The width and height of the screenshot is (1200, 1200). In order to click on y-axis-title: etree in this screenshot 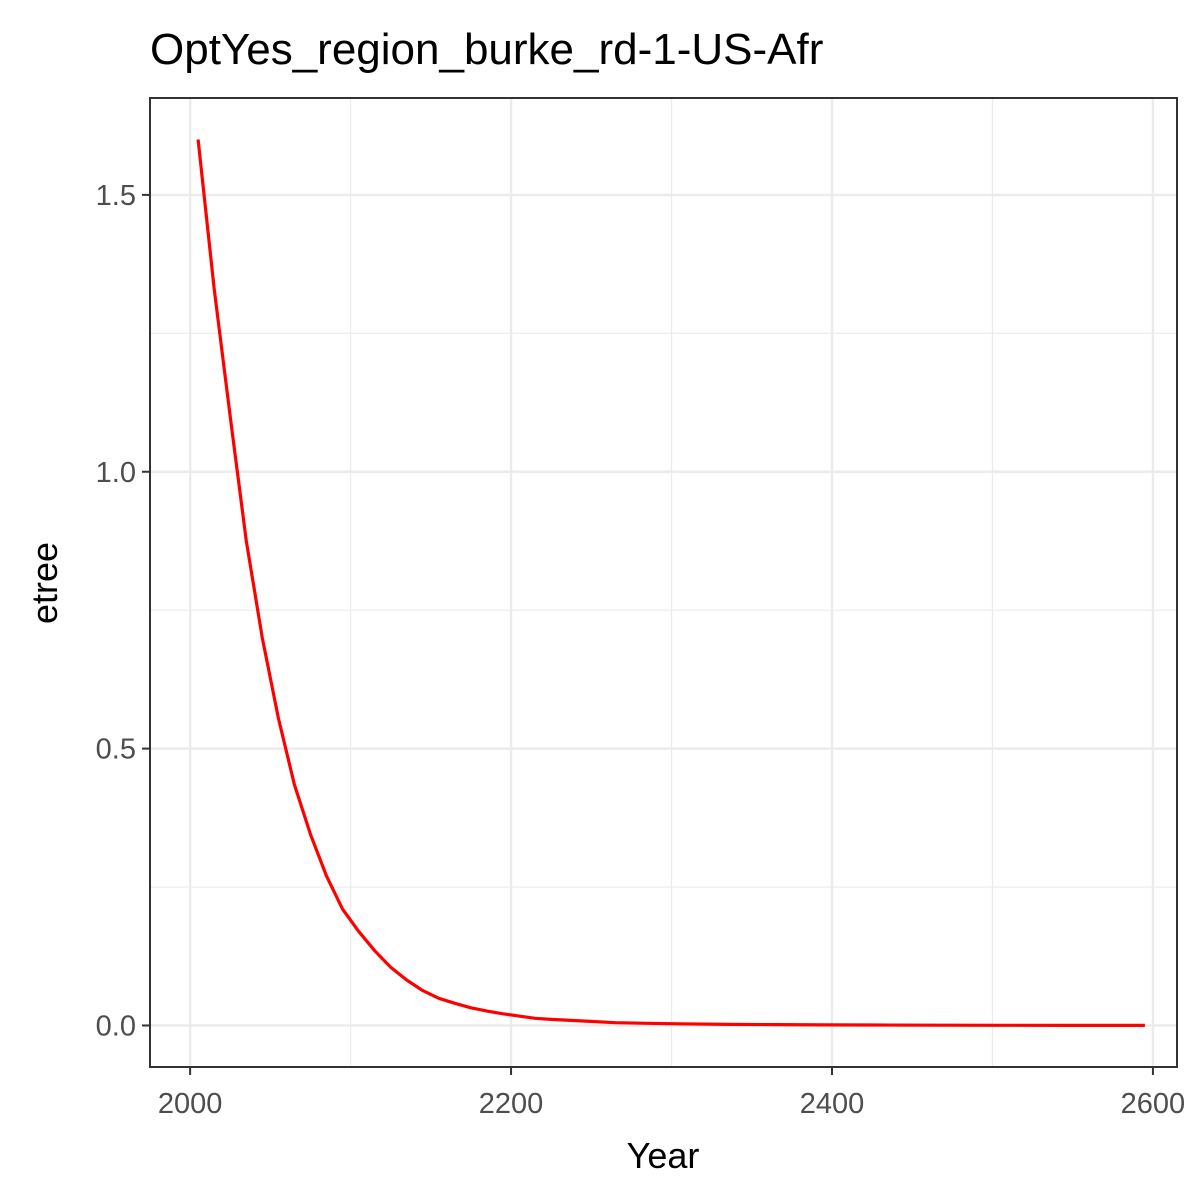, I will do `click(44, 583)`.